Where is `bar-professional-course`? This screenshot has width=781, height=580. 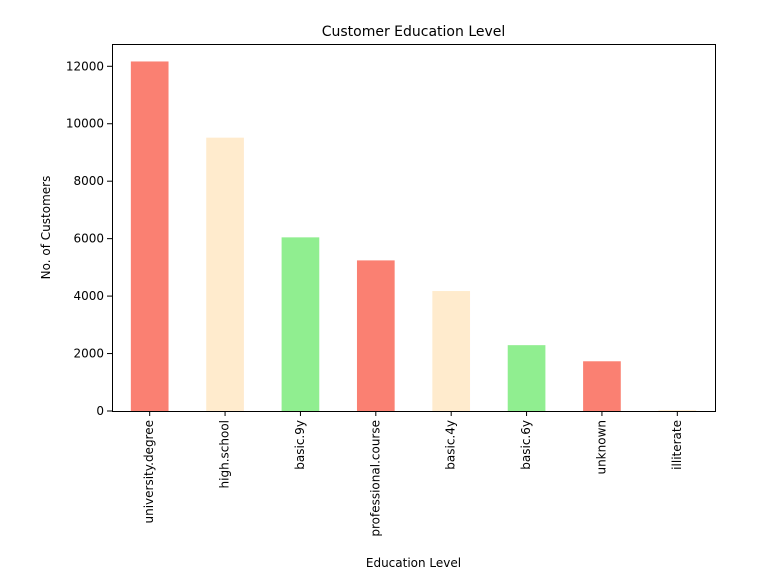 bar-professional-course is located at coordinates (375, 335).